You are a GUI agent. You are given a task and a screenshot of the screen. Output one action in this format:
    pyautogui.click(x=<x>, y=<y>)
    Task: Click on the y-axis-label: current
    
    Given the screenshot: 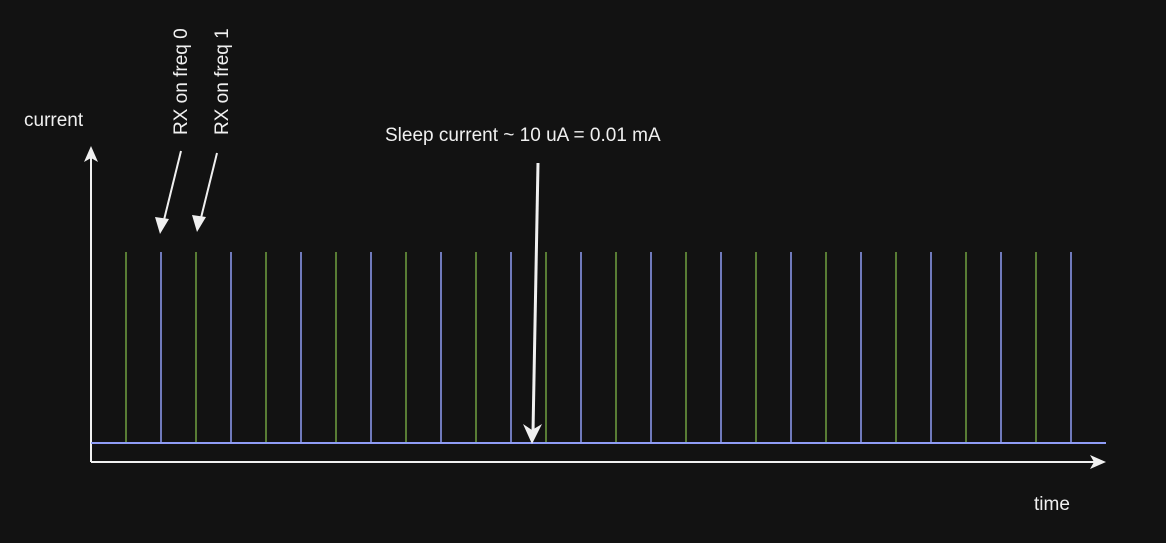 What is the action you would take?
    pyautogui.click(x=54, y=120)
    